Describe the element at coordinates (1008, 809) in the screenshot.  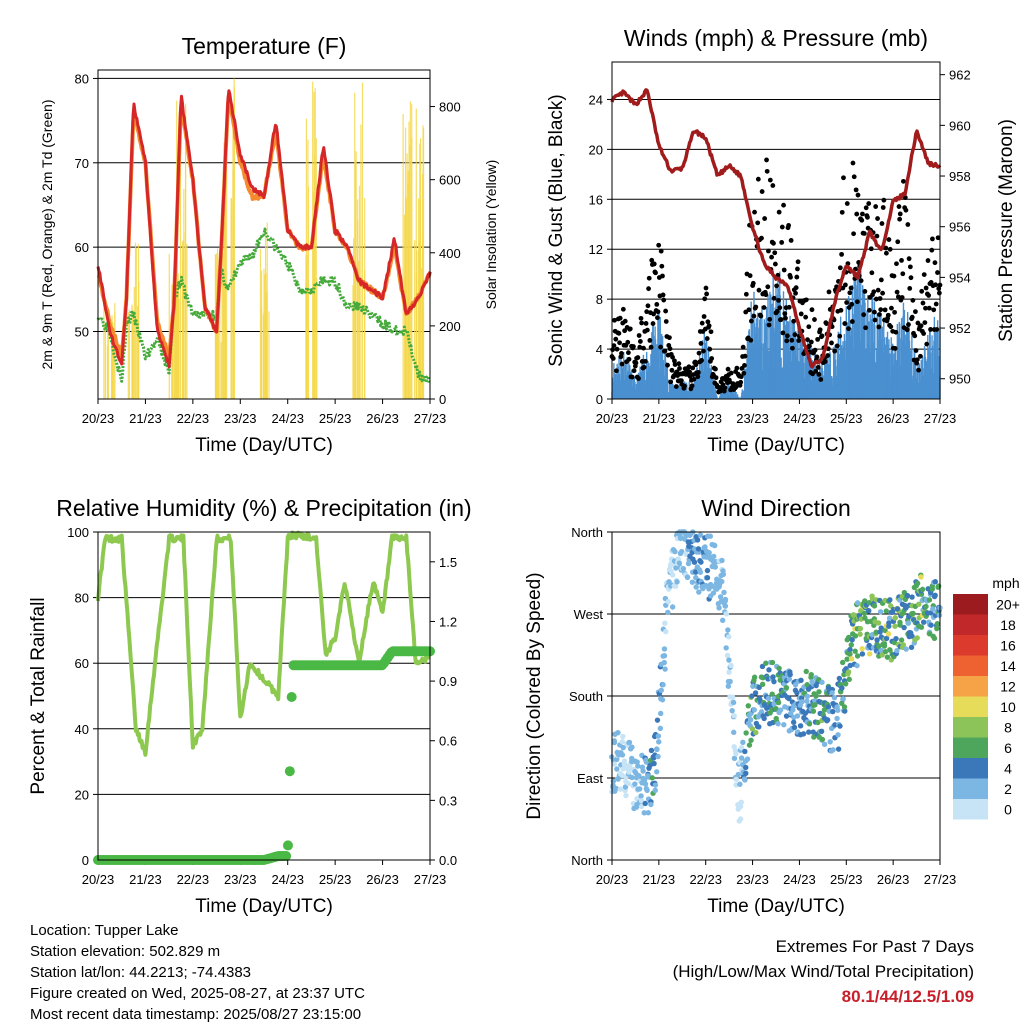
I see `speed-legend-label: 0` at that location.